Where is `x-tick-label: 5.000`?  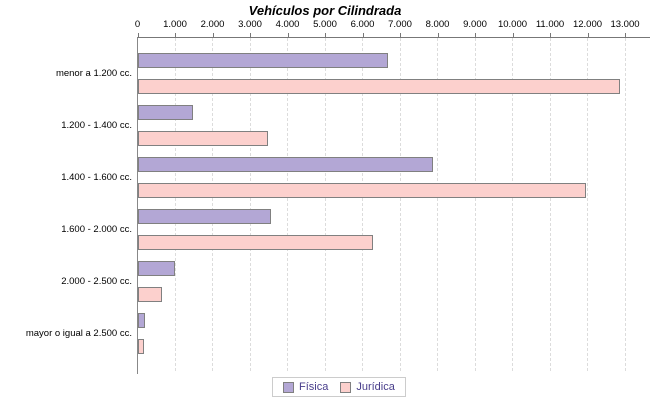
x-tick-label: 5.000 is located at coordinates (325, 24).